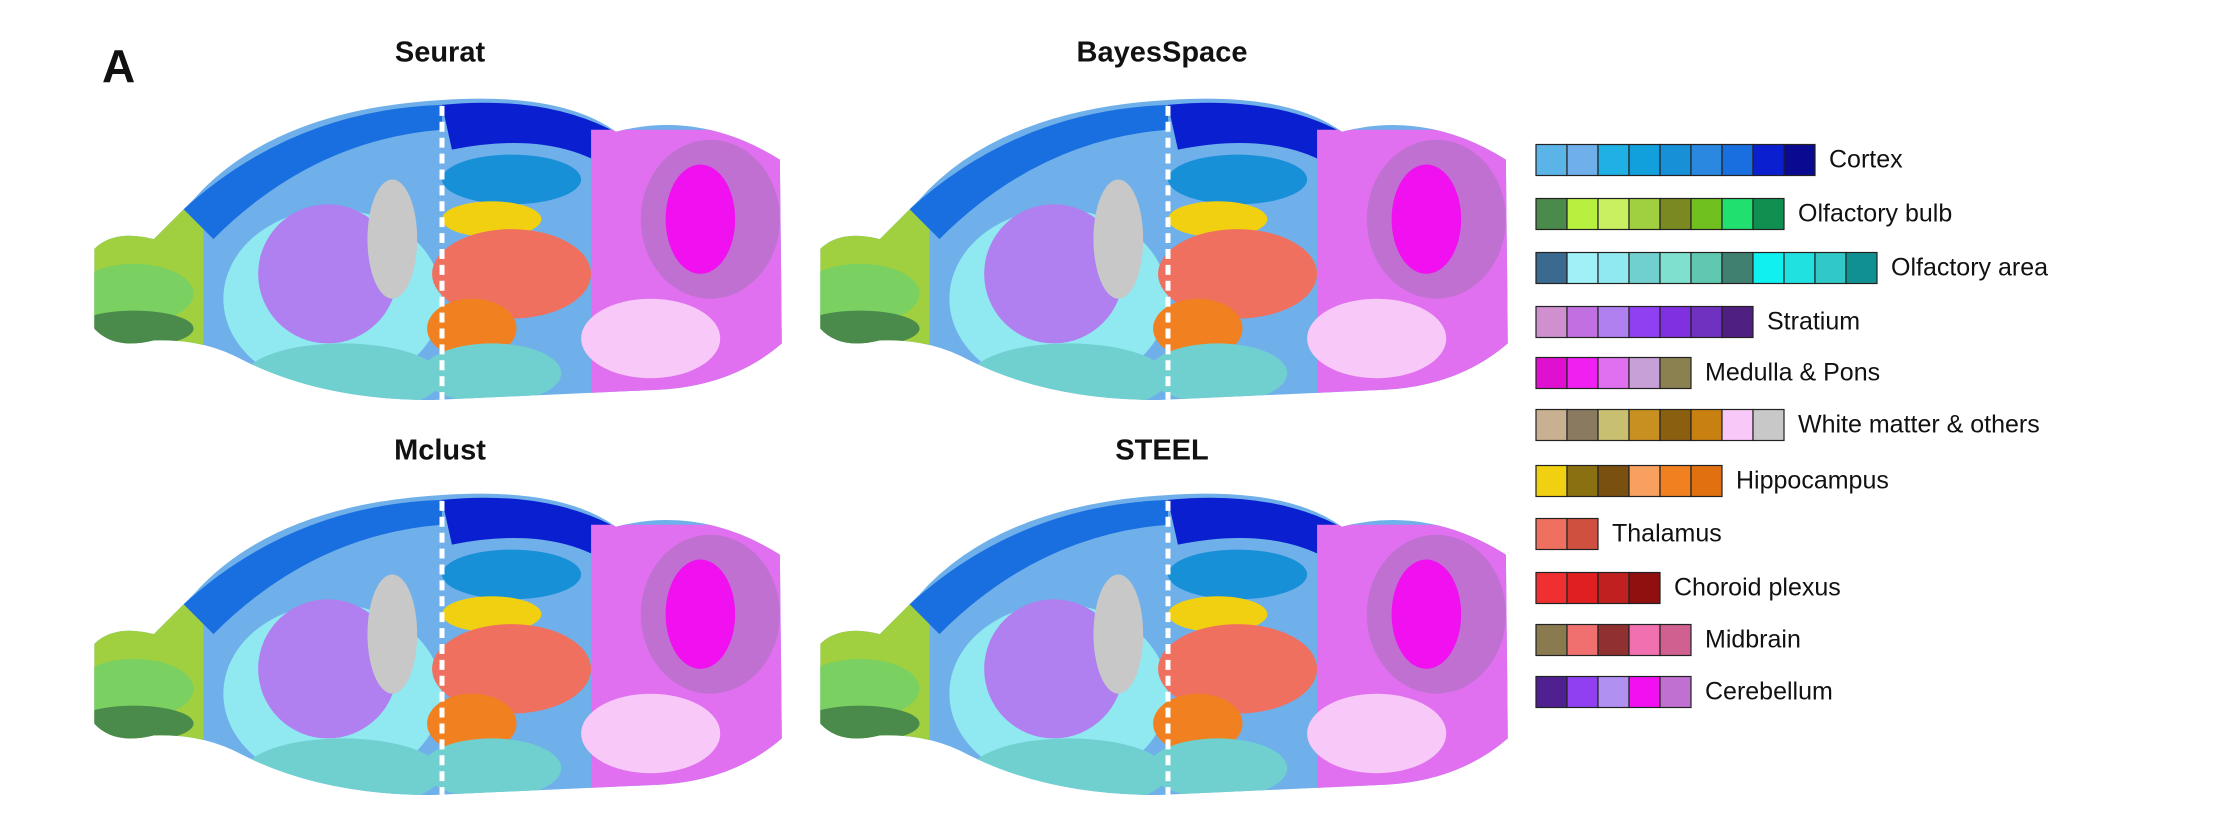 This screenshot has width=2226, height=831. Describe the element at coordinates (1969, 268) in the screenshot. I see `legend-label: Olfactory area` at that location.